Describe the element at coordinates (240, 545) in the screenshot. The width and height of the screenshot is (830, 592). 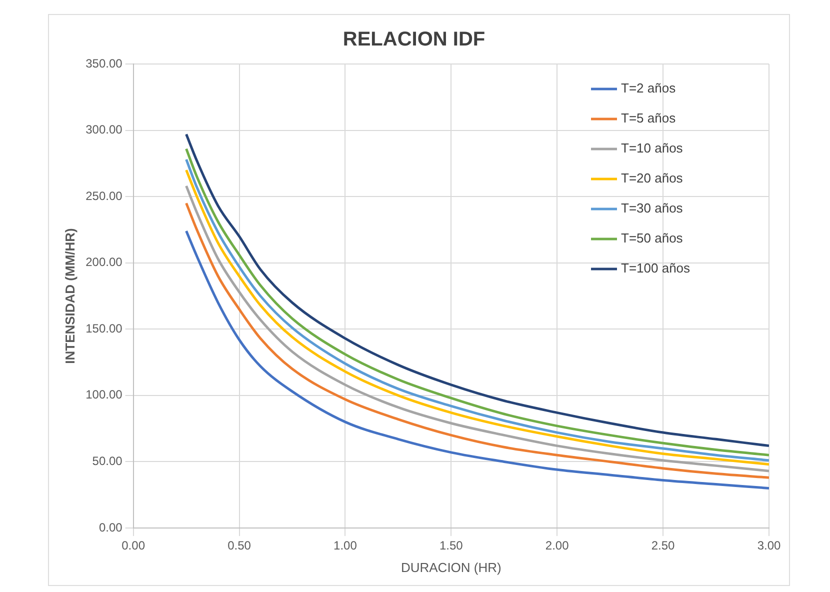
I see `x-tick-label: 0.50` at that location.